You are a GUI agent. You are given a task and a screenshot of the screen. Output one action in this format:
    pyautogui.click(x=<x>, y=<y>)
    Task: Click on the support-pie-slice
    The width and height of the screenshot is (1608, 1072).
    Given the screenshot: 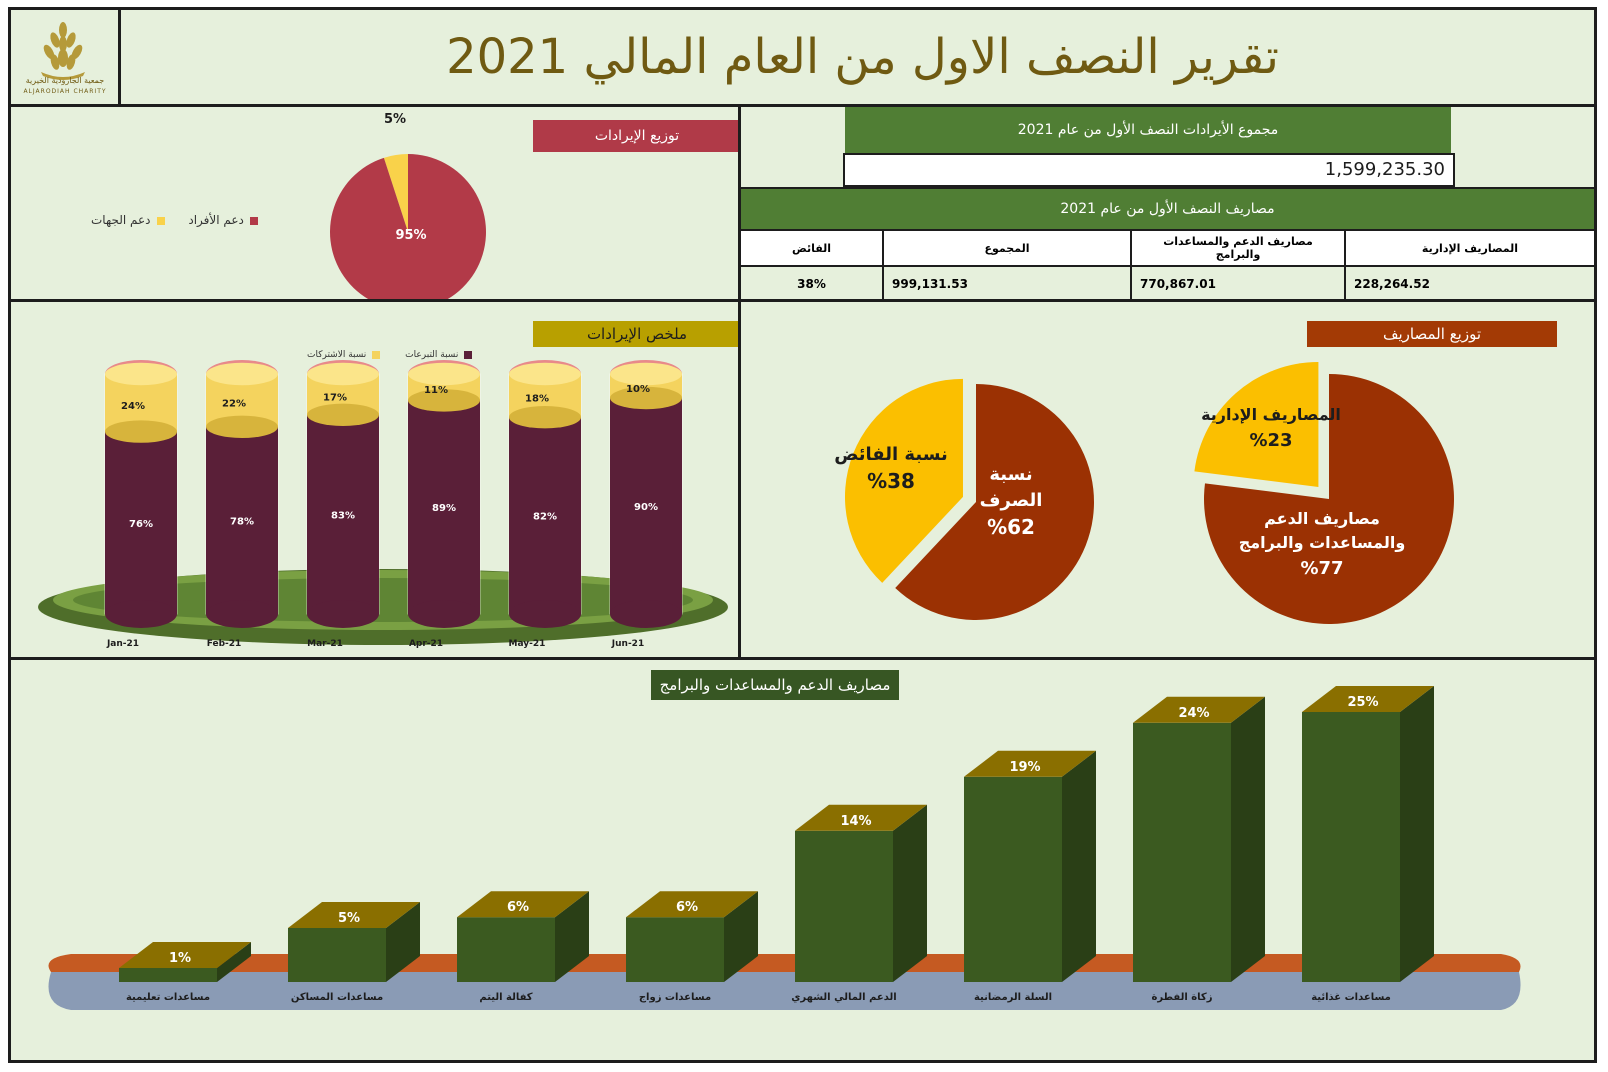 What is the action you would take?
    pyautogui.click(x=1329, y=499)
    